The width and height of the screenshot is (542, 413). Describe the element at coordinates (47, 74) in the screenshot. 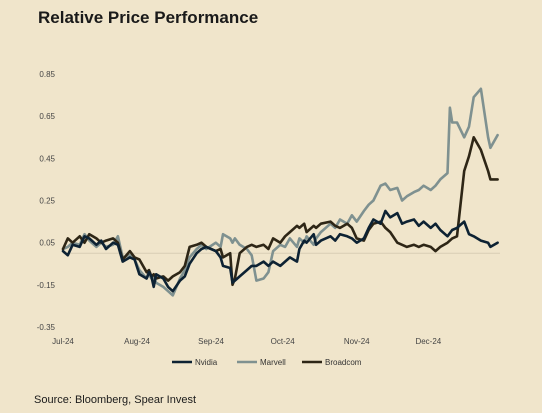

I see `y-tick-label: 0.85` at that location.